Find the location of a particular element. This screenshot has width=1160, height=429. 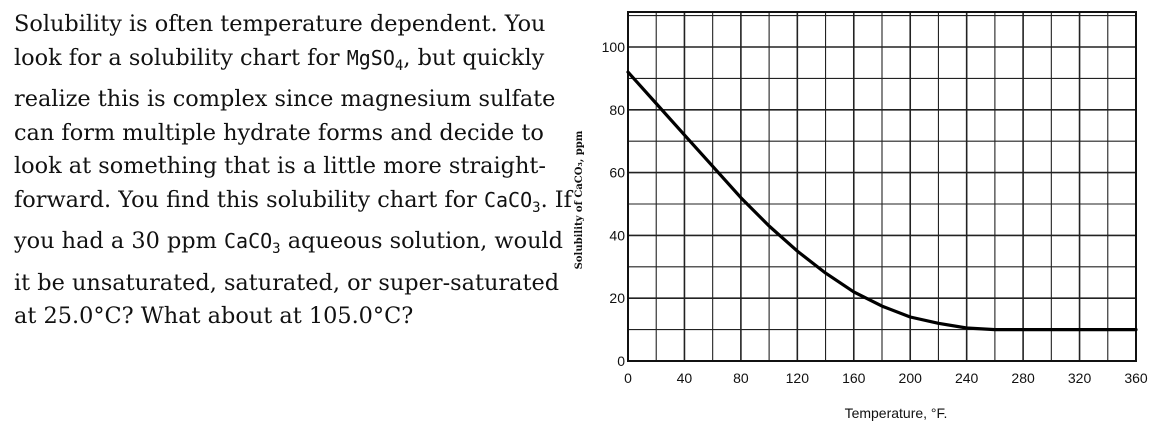

x-tick-label: 240 is located at coordinates (967, 378).